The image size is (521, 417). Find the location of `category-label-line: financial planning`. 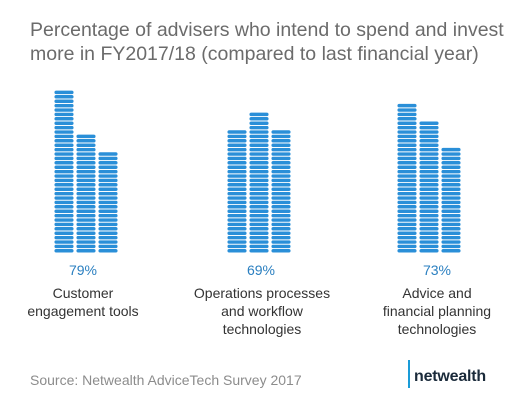

category-label-line: financial planning is located at coordinates (437, 311).